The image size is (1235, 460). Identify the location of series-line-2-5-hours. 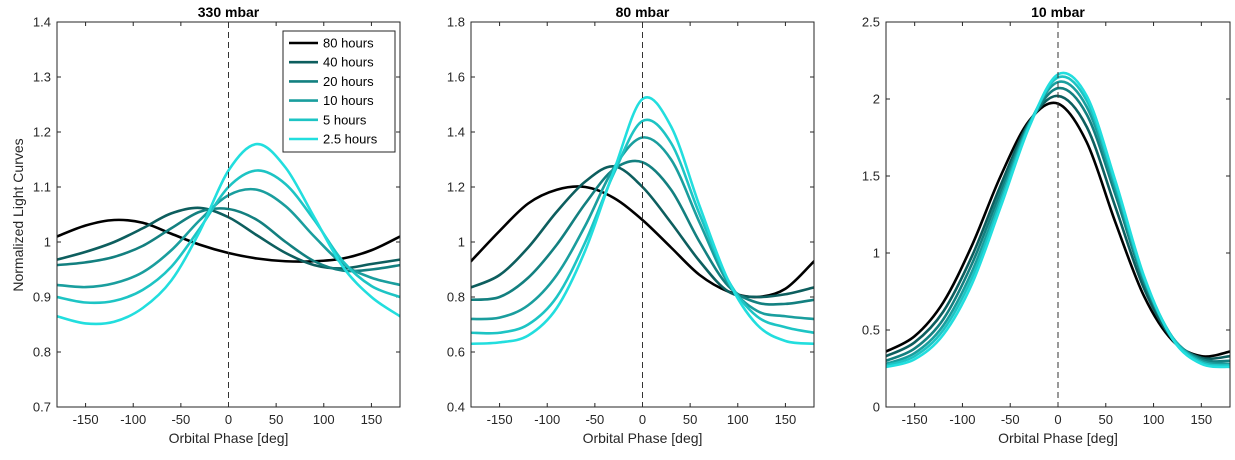
(228, 234).